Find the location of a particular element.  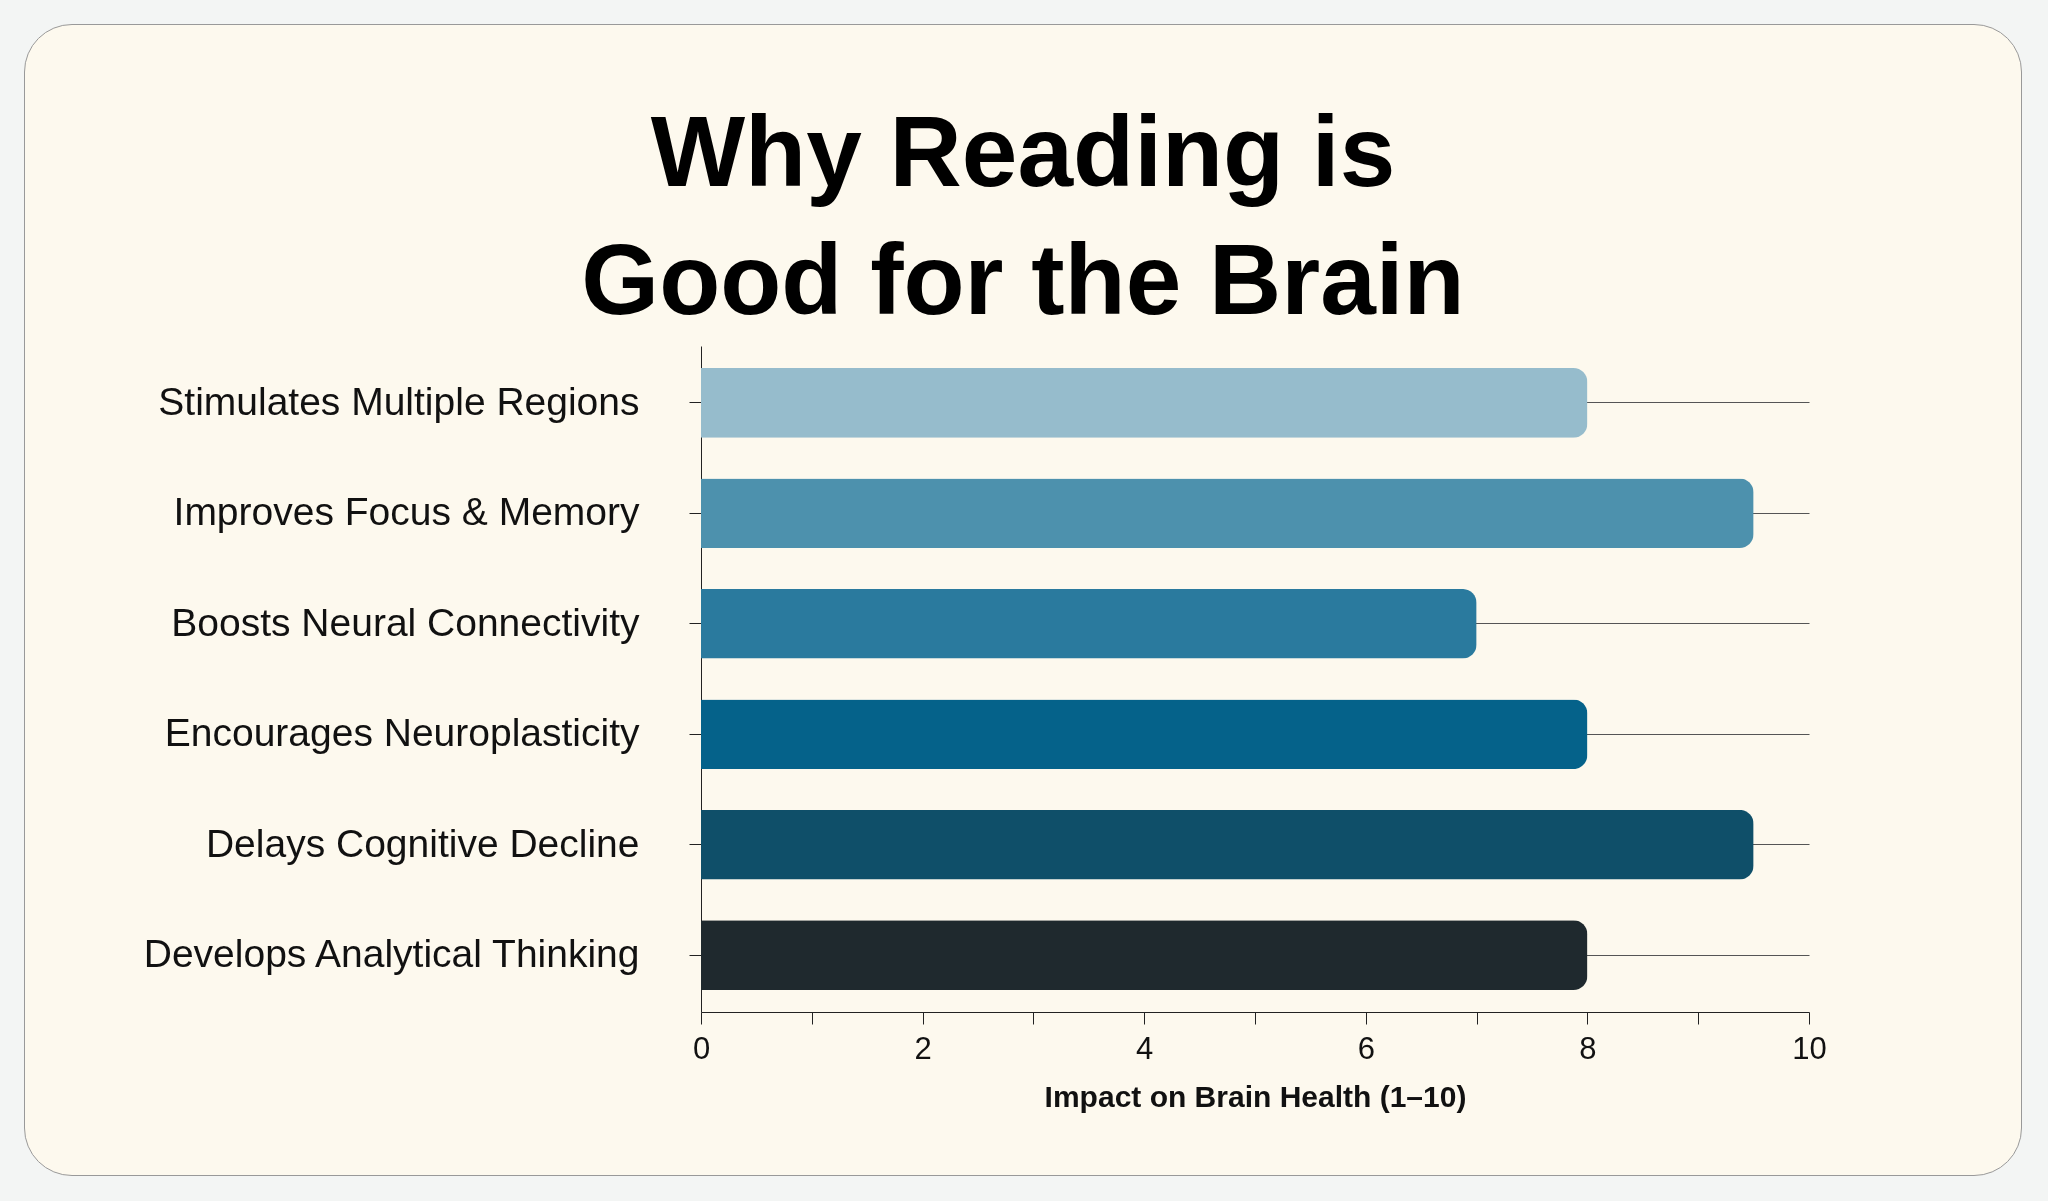

x-tick-label: 6 is located at coordinates (1366, 1048).